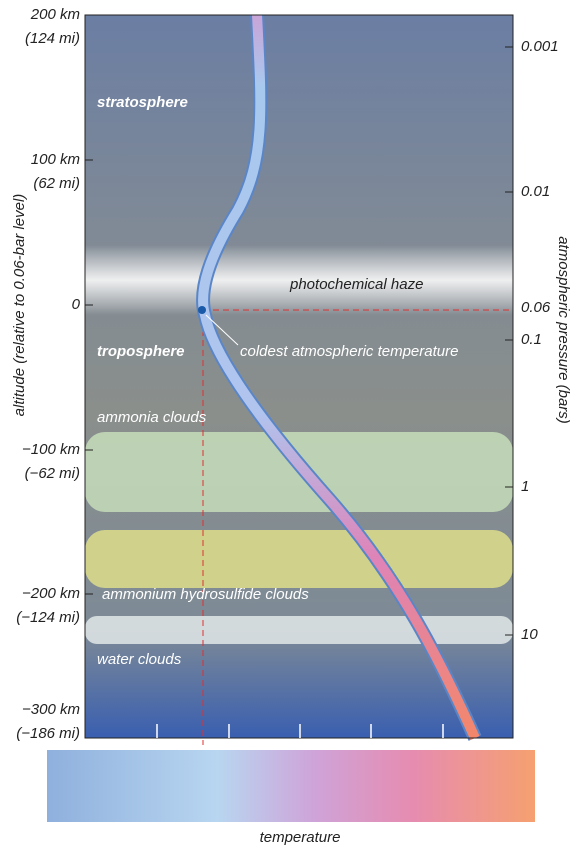  I want to click on haze-band, so click(299, 280).